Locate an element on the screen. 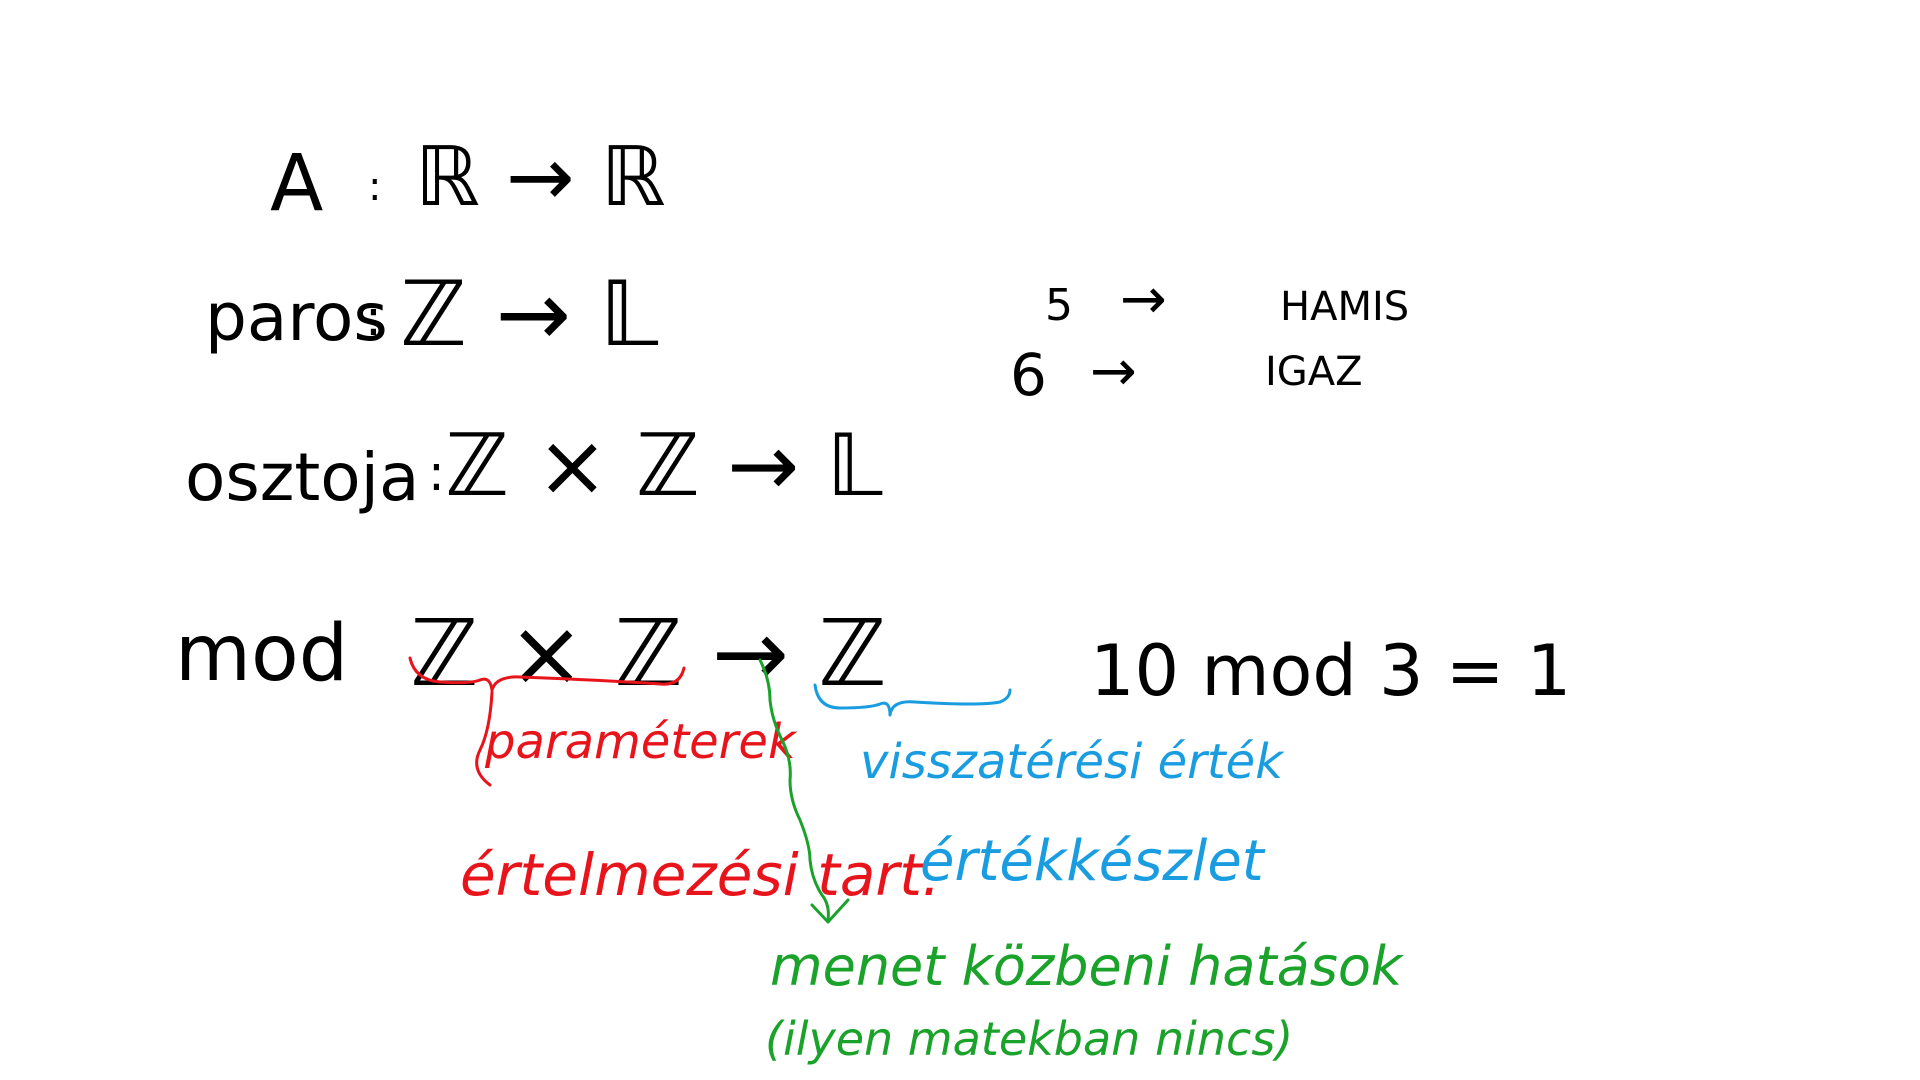 Image resolution: width=1920 pixels, height=1080 pixels. line-4-mod-signature: mod ℤ × ℤ → ℤ 10 mod 3 = 1 is located at coordinates (873, 656).